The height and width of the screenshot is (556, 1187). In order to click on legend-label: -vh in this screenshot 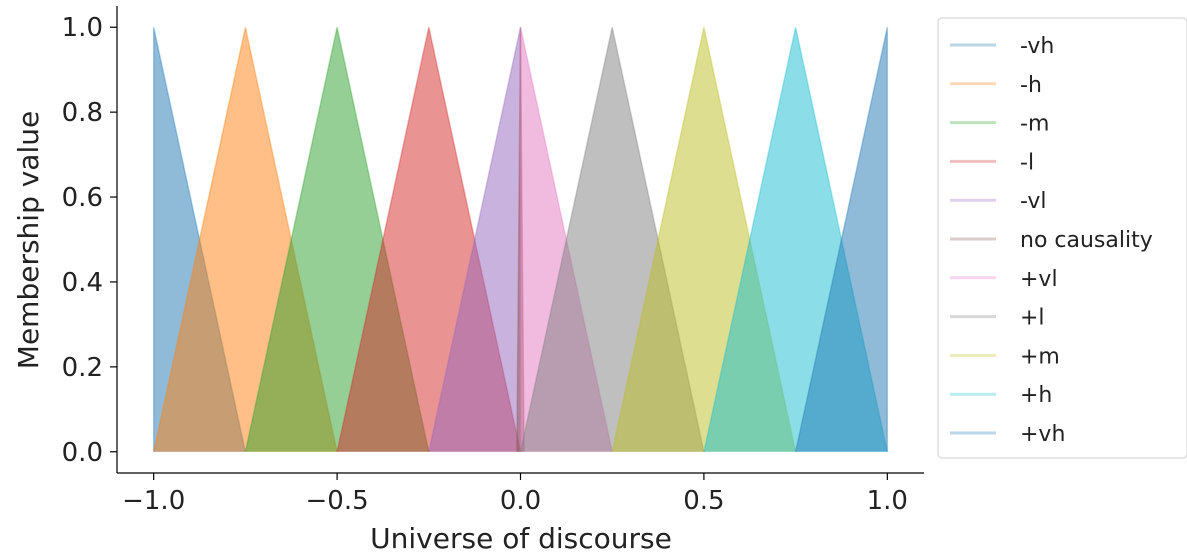, I will do `click(1037, 46)`.